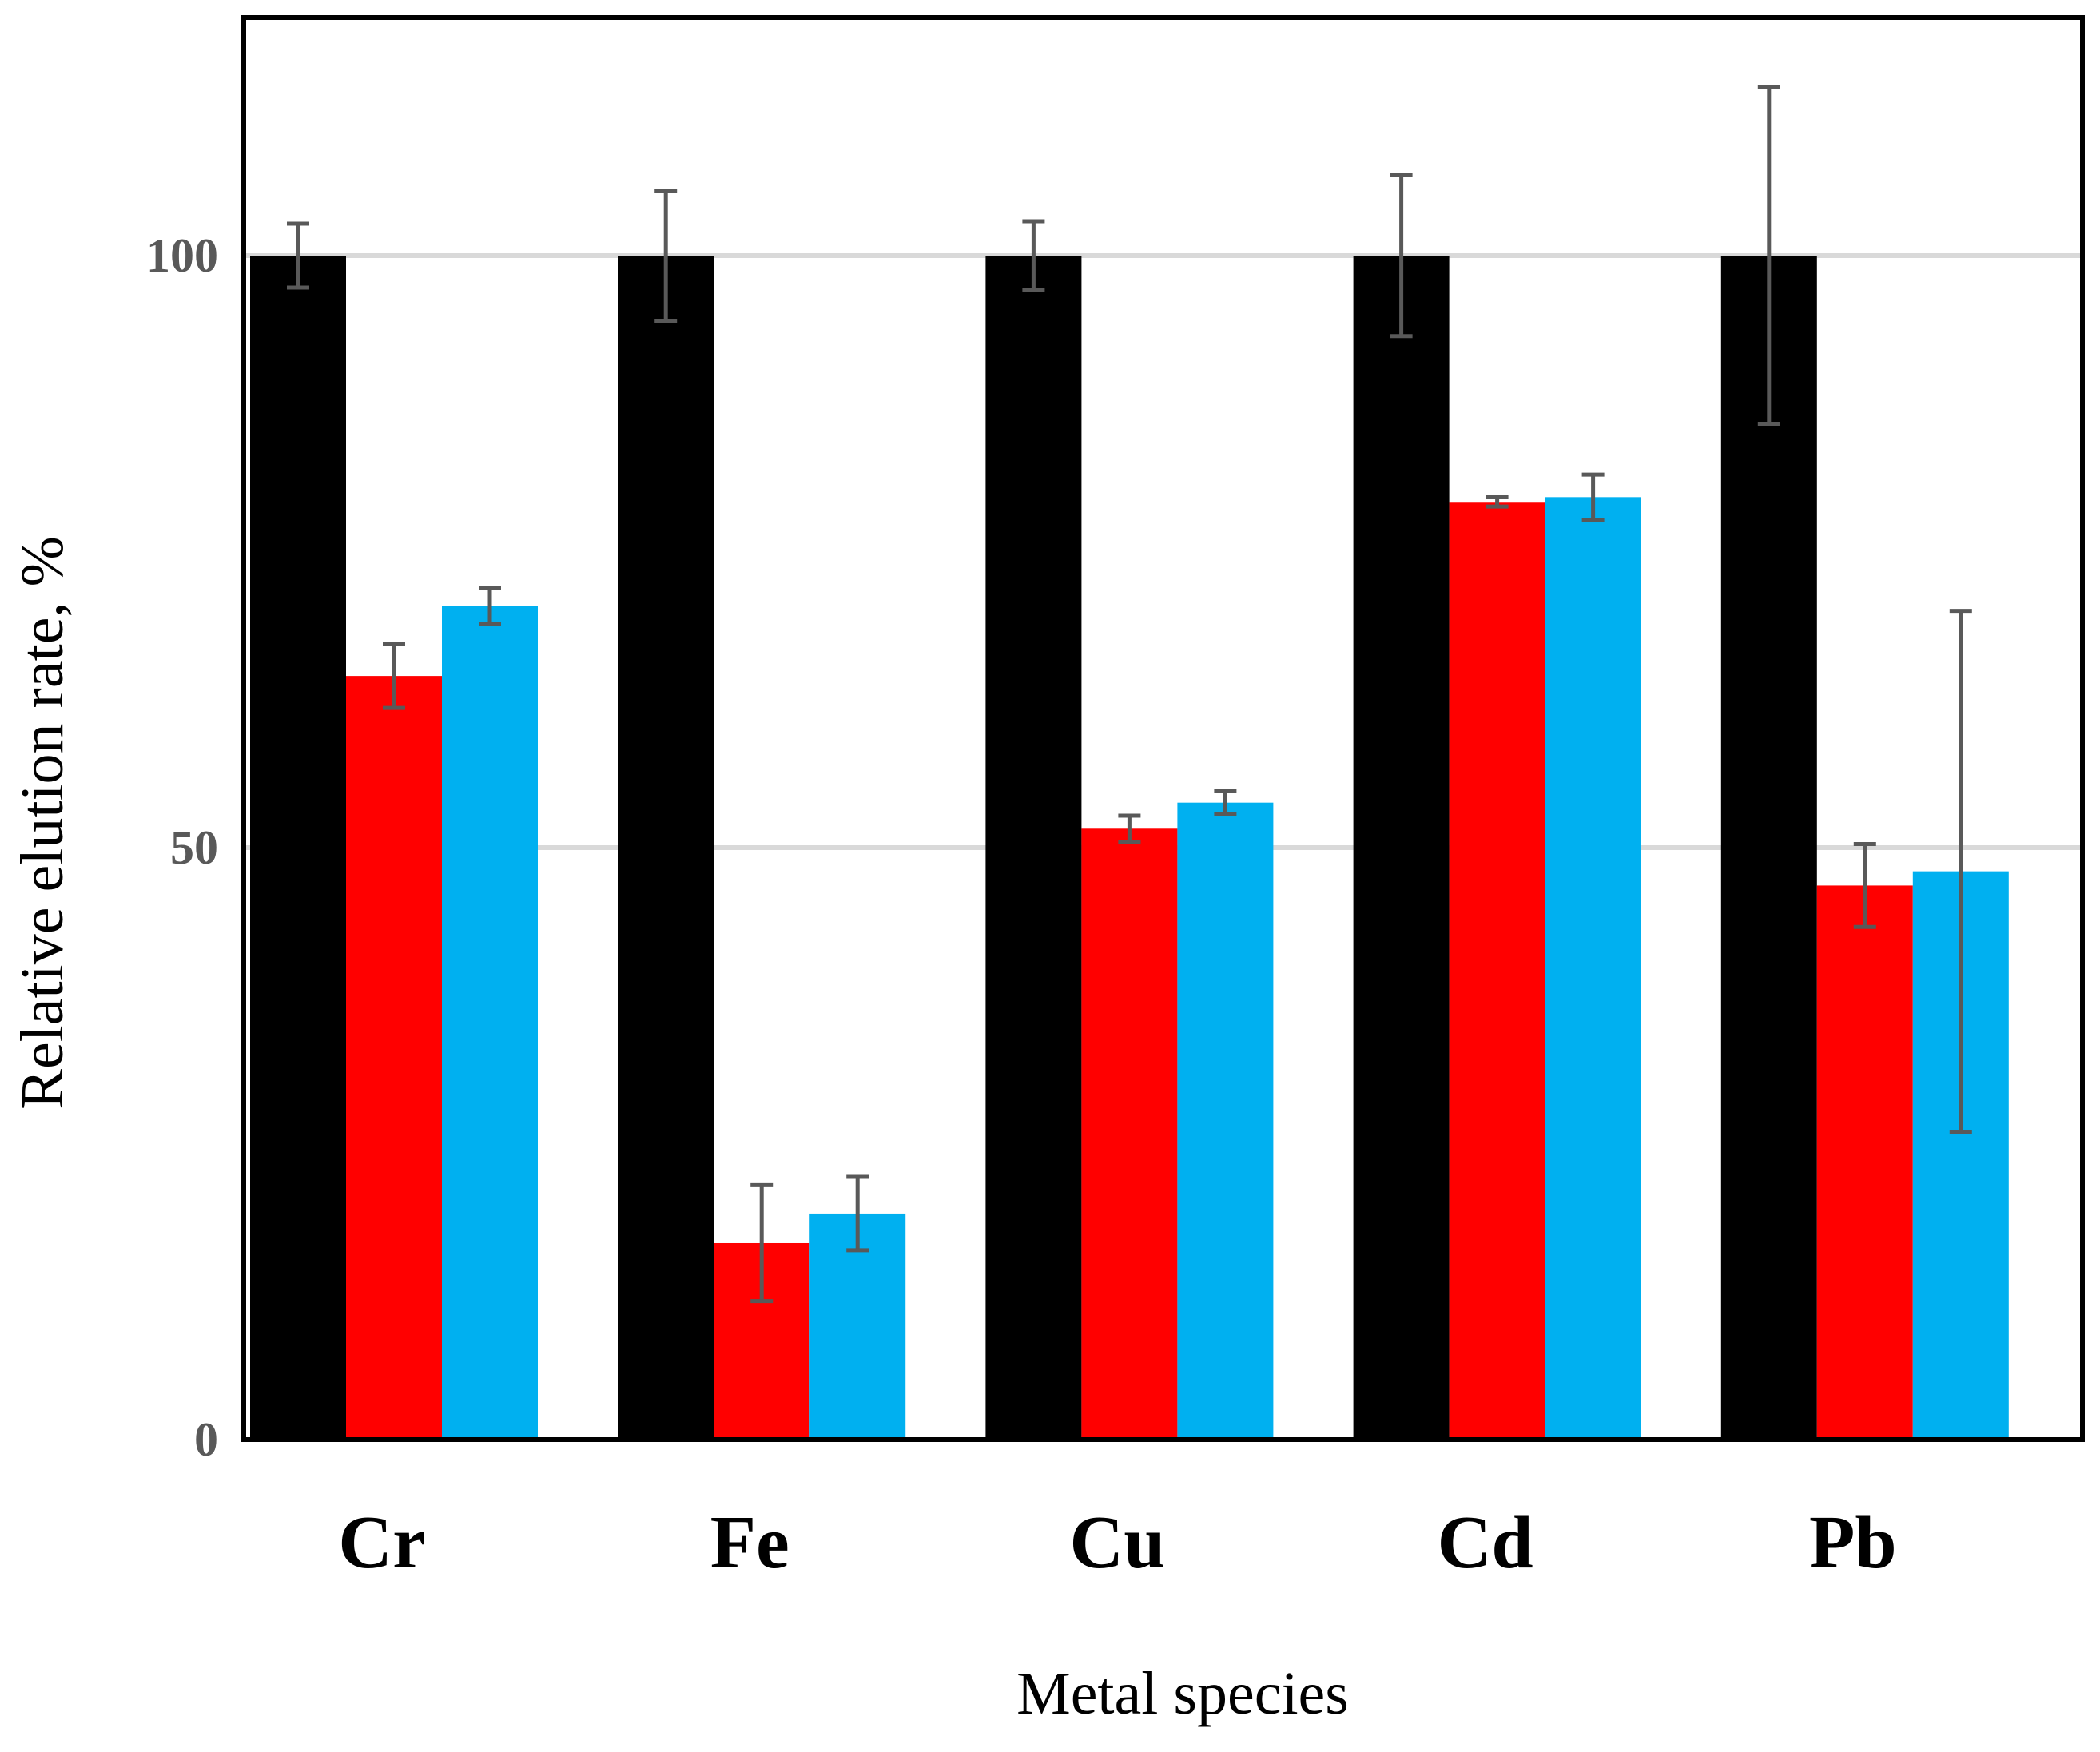 This screenshot has height=1752, width=2100. I want to click on x-category-label-cr: Cr, so click(382, 1542).